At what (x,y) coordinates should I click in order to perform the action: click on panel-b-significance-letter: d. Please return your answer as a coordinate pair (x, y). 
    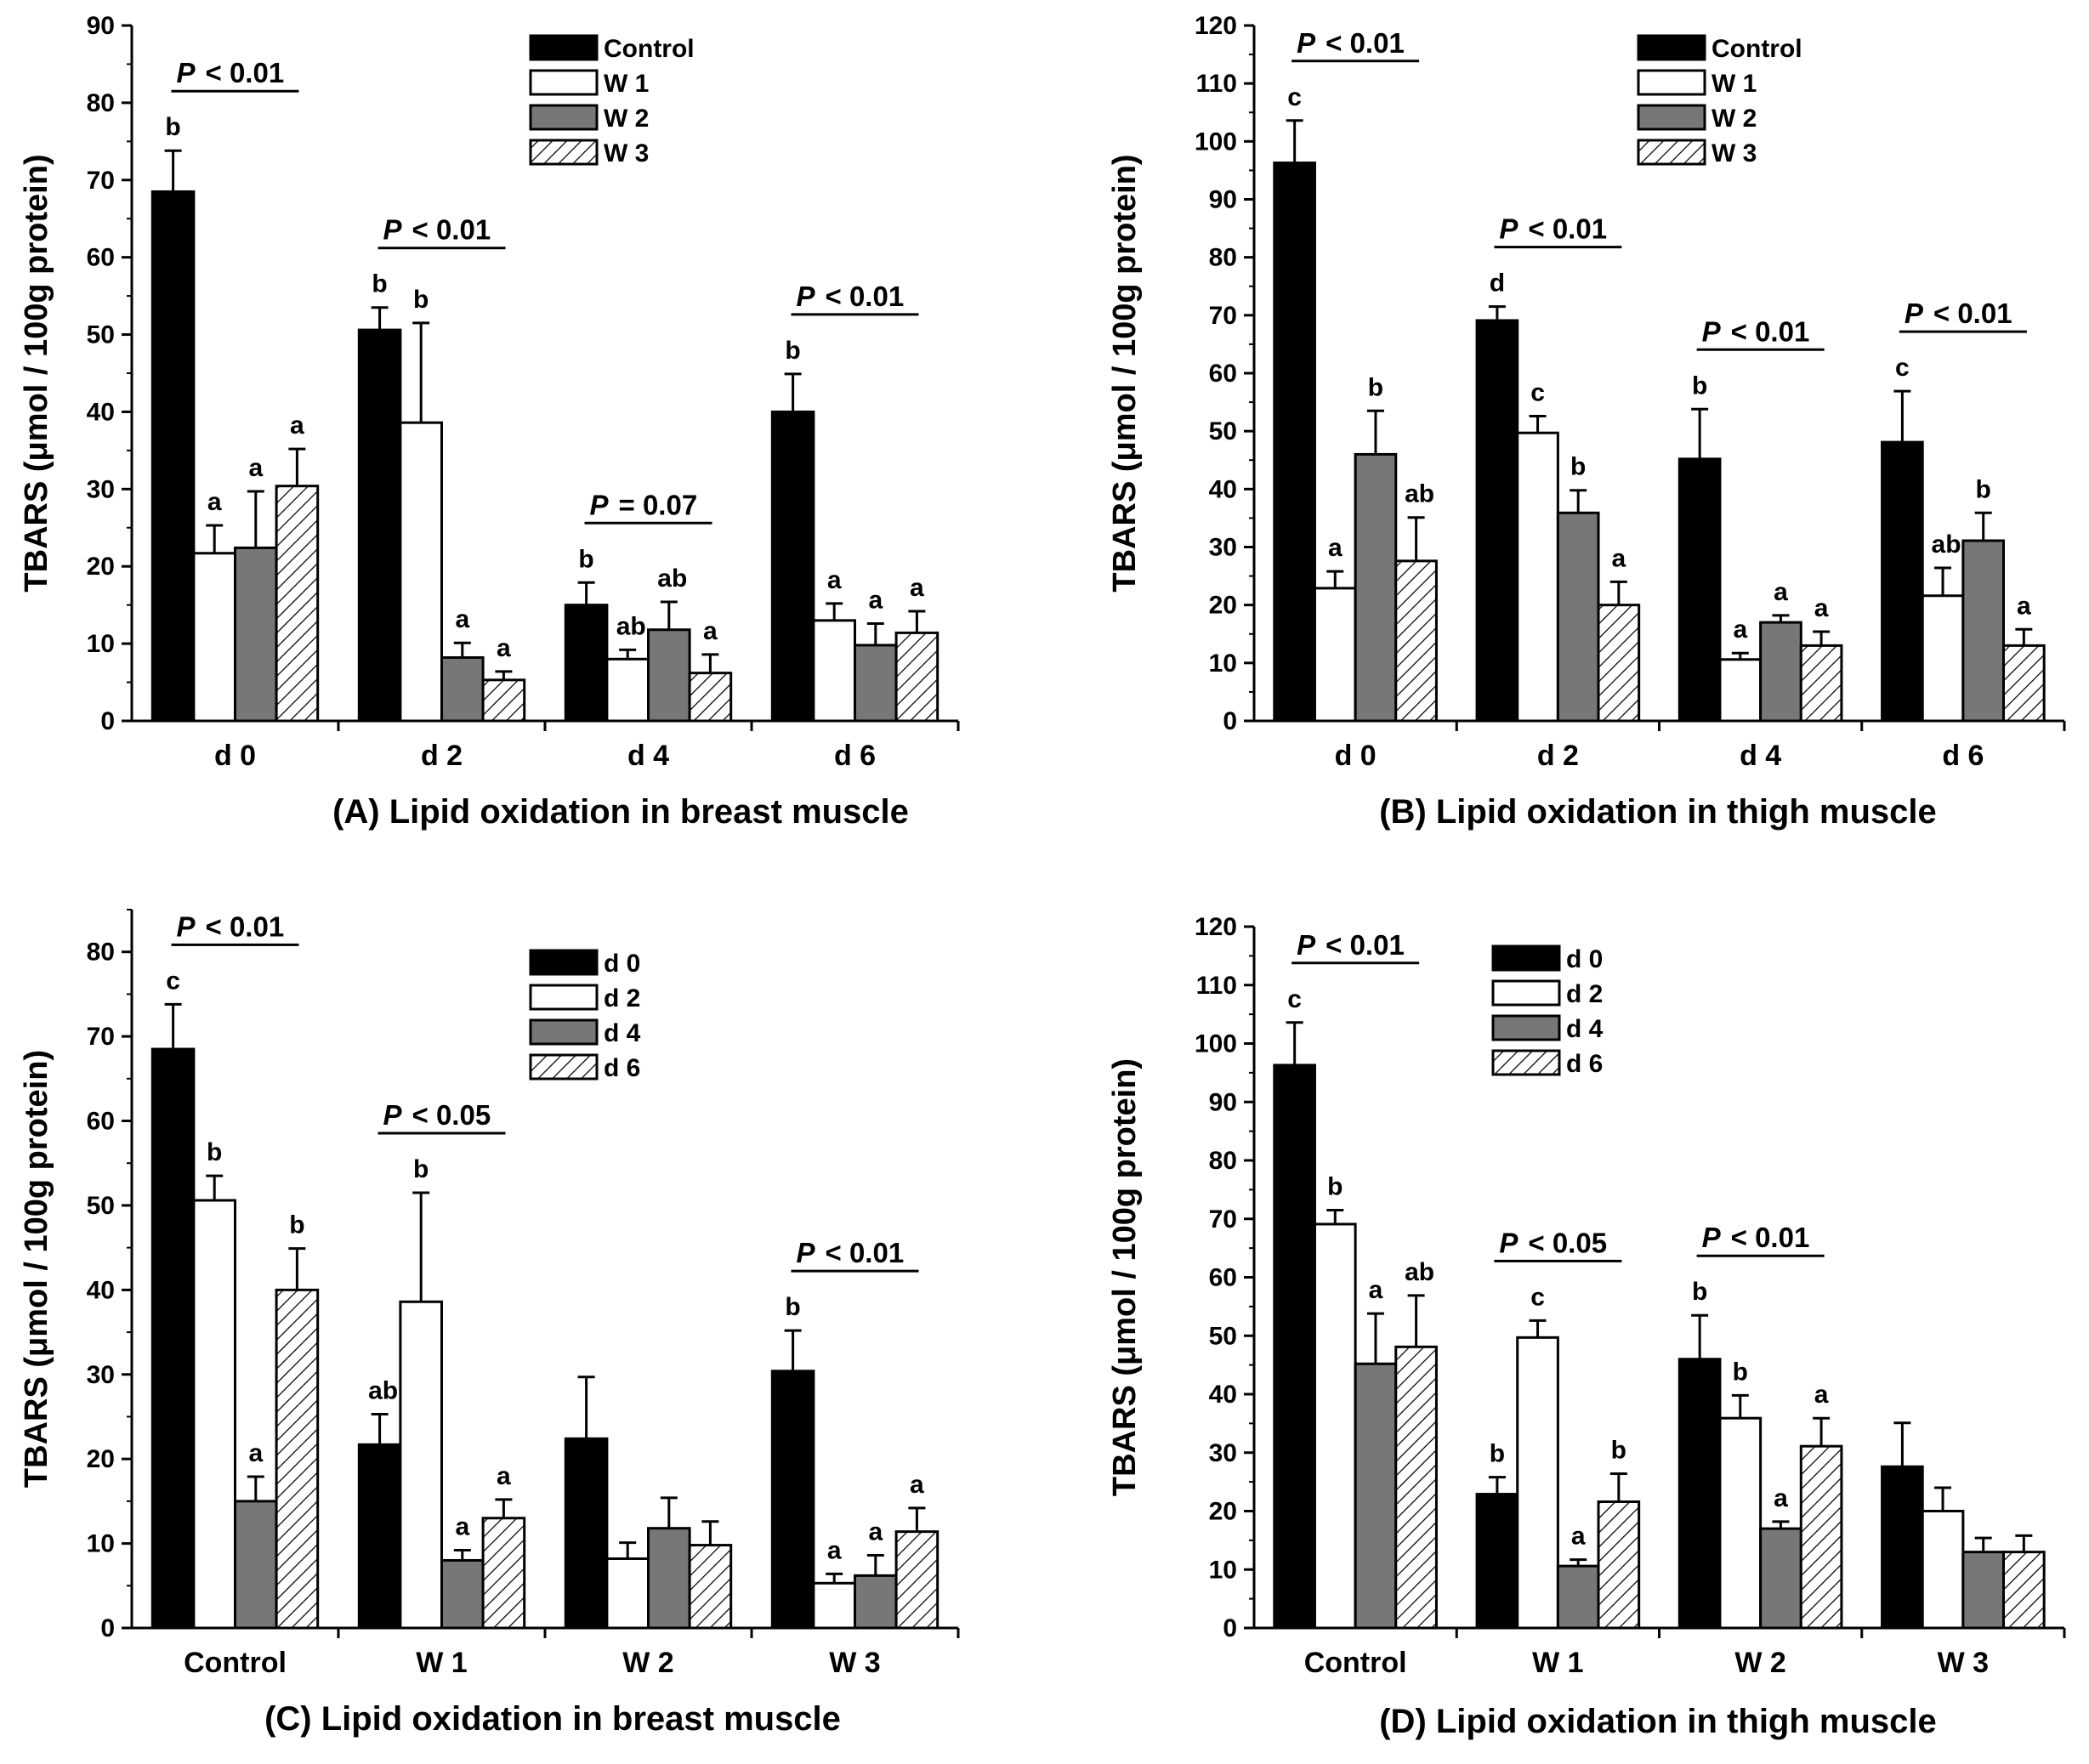
    Looking at the image, I should click on (1497, 283).